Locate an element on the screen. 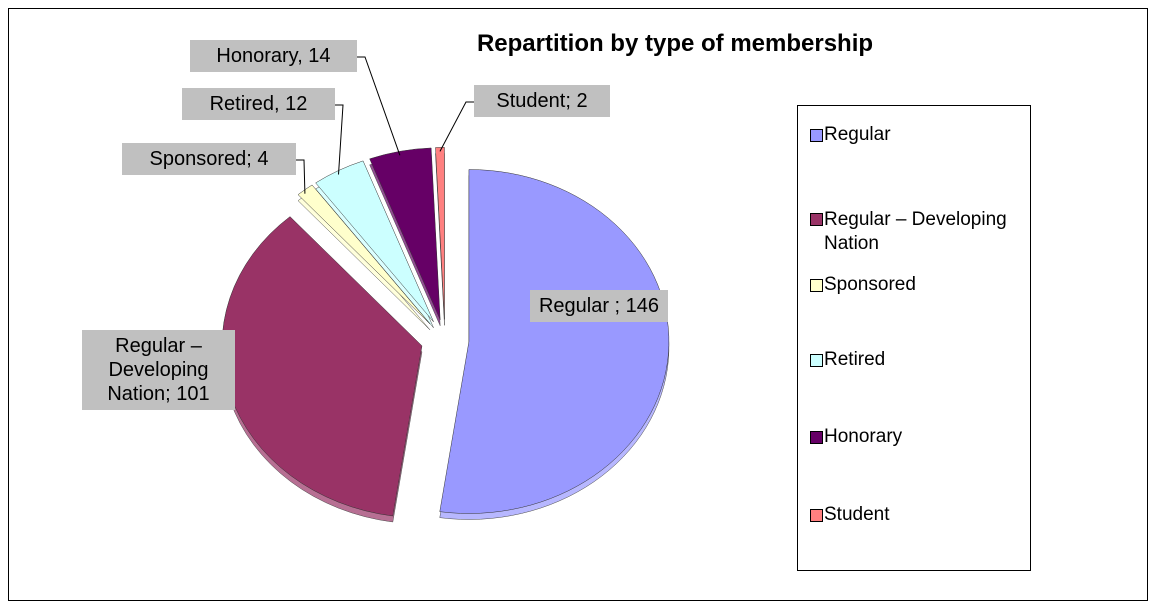 This screenshot has width=1156, height=608. legend-label: Regular – Developing Nation is located at coordinates (915, 231).